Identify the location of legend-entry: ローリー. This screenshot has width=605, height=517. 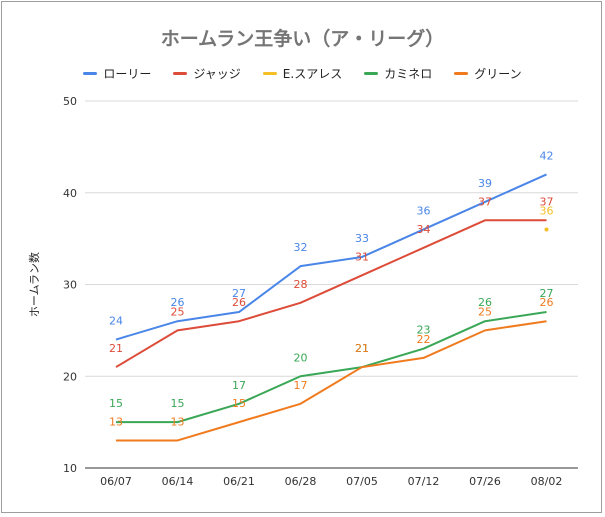
(117, 73).